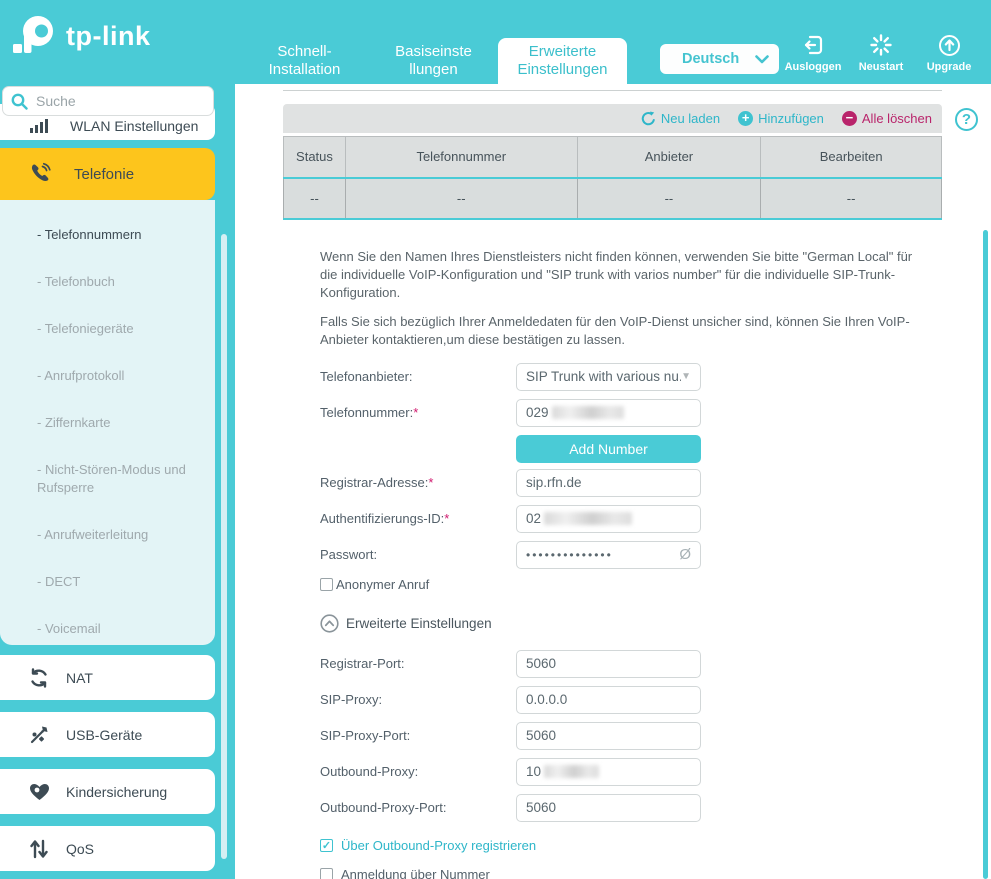 This screenshot has width=991, height=879. Describe the element at coordinates (224, 546) in the screenshot. I see `sidebar-scrollbar` at that location.